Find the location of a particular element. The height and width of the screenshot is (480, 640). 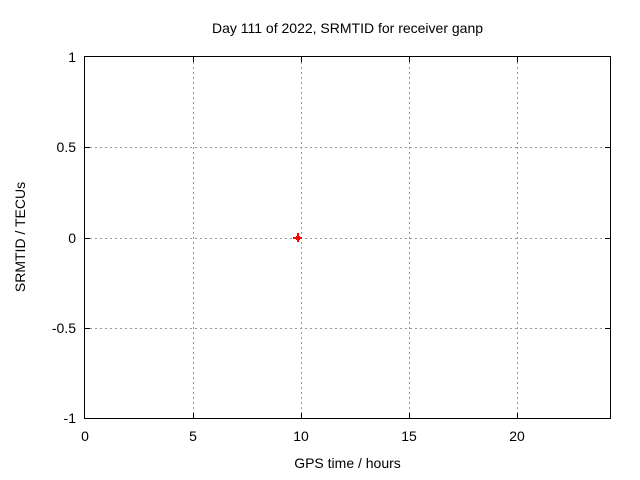

data-point-center is located at coordinates (297, 237).